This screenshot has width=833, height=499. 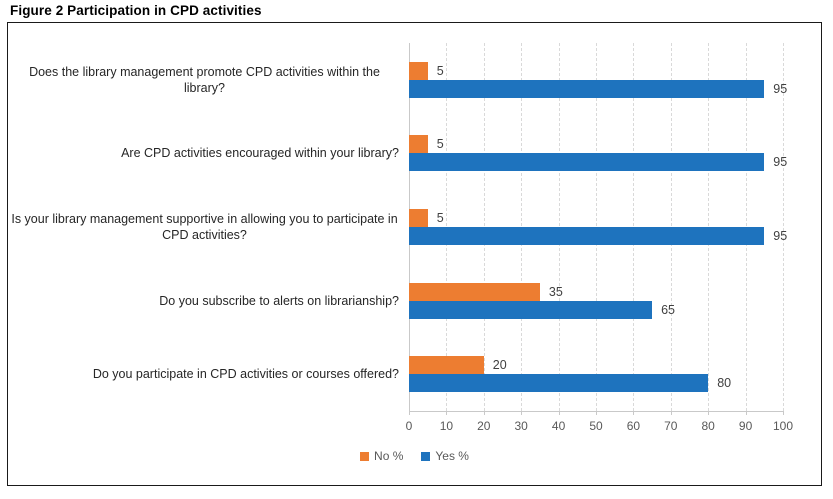 What do you see at coordinates (389, 456) in the screenshot?
I see `legend-label: No %` at bounding box center [389, 456].